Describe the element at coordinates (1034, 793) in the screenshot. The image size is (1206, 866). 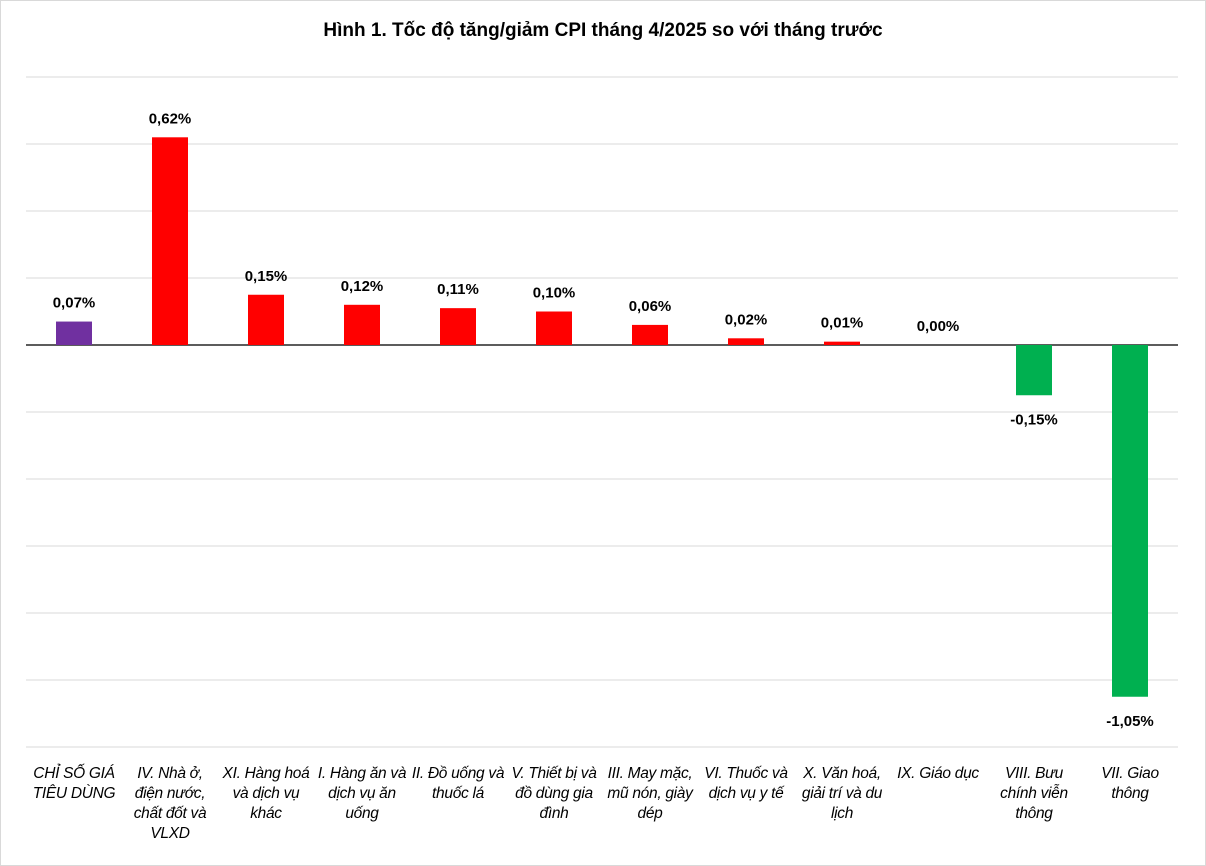
I see `category-label: VIII. Bưu chính viễn thông` at that location.